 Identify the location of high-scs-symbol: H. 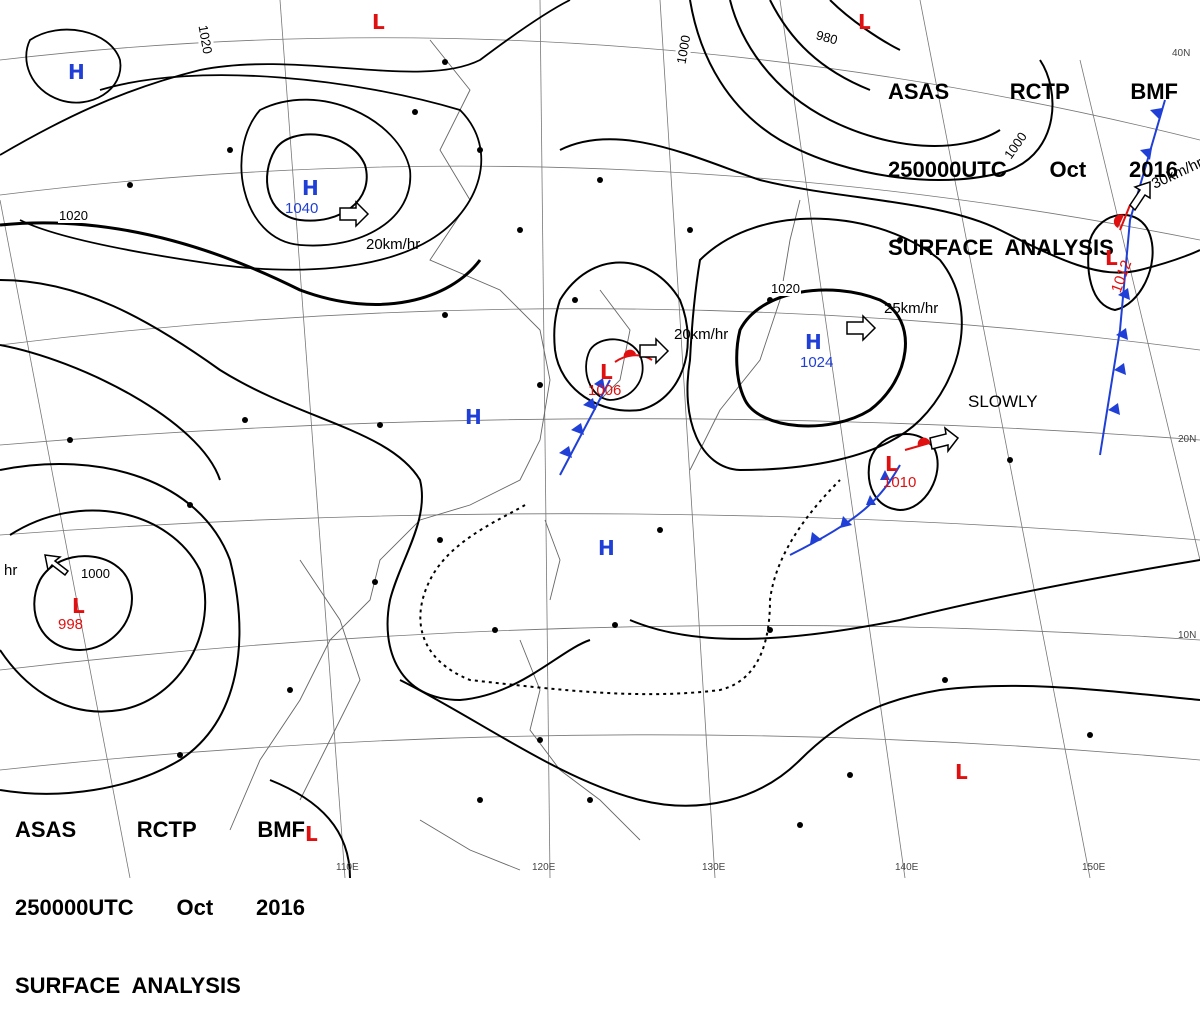
(606, 548).